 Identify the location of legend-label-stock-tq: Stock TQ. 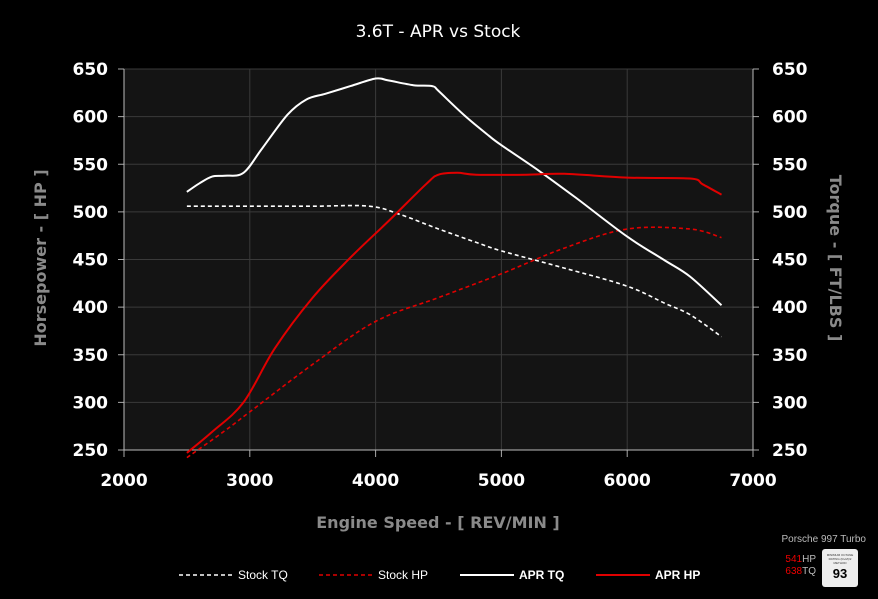
(263, 575).